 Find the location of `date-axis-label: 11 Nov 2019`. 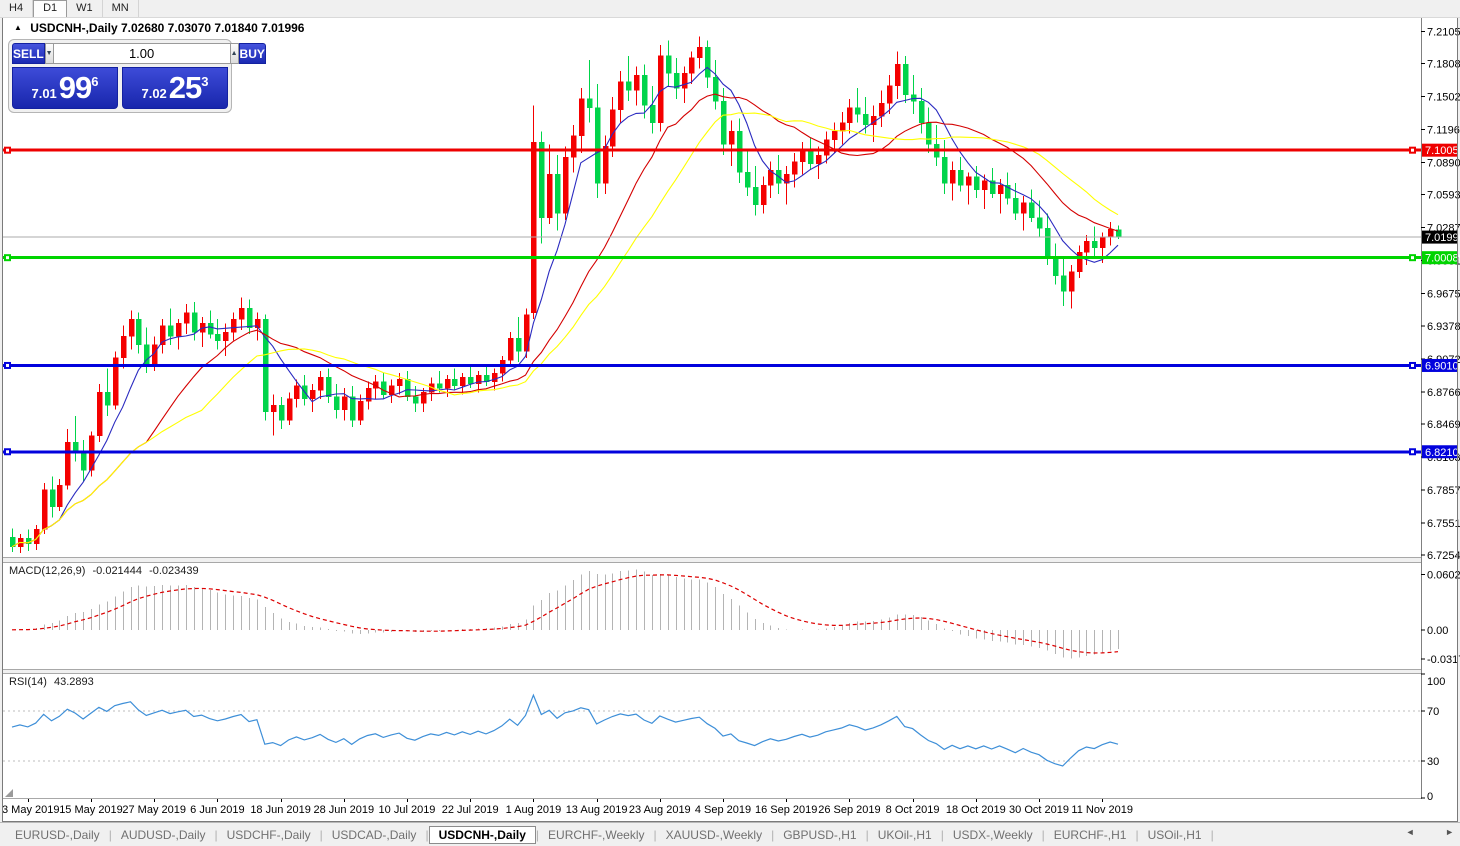

date-axis-label: 11 Nov 2019 is located at coordinates (1102, 810).